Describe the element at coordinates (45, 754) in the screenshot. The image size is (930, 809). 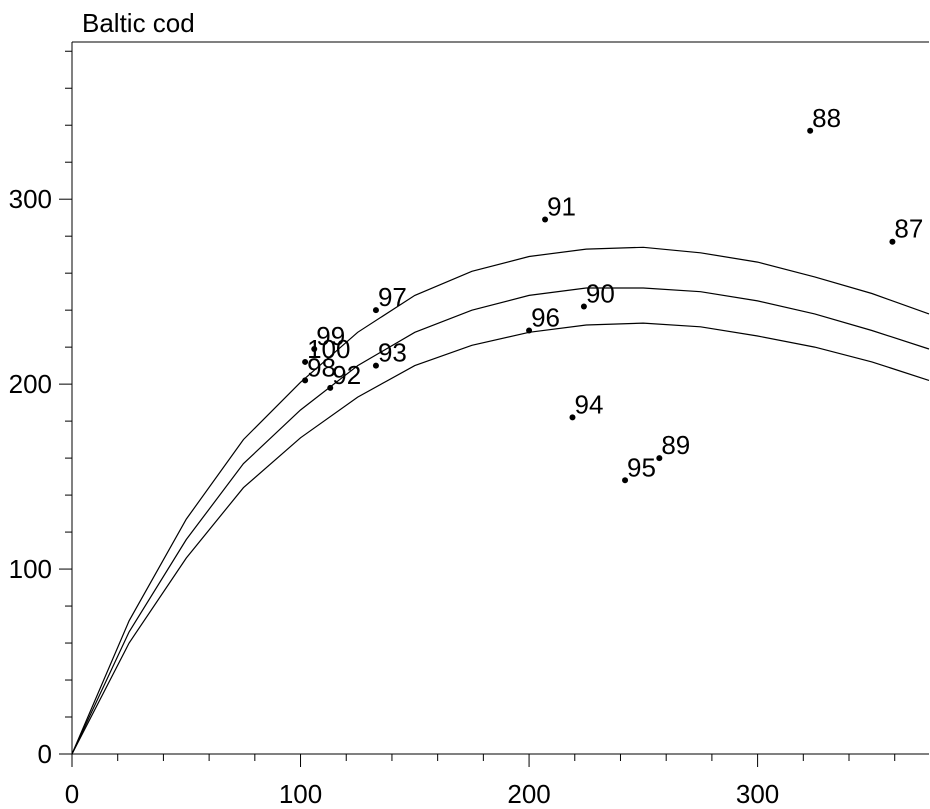
I see `y-tick-label: 0` at that location.